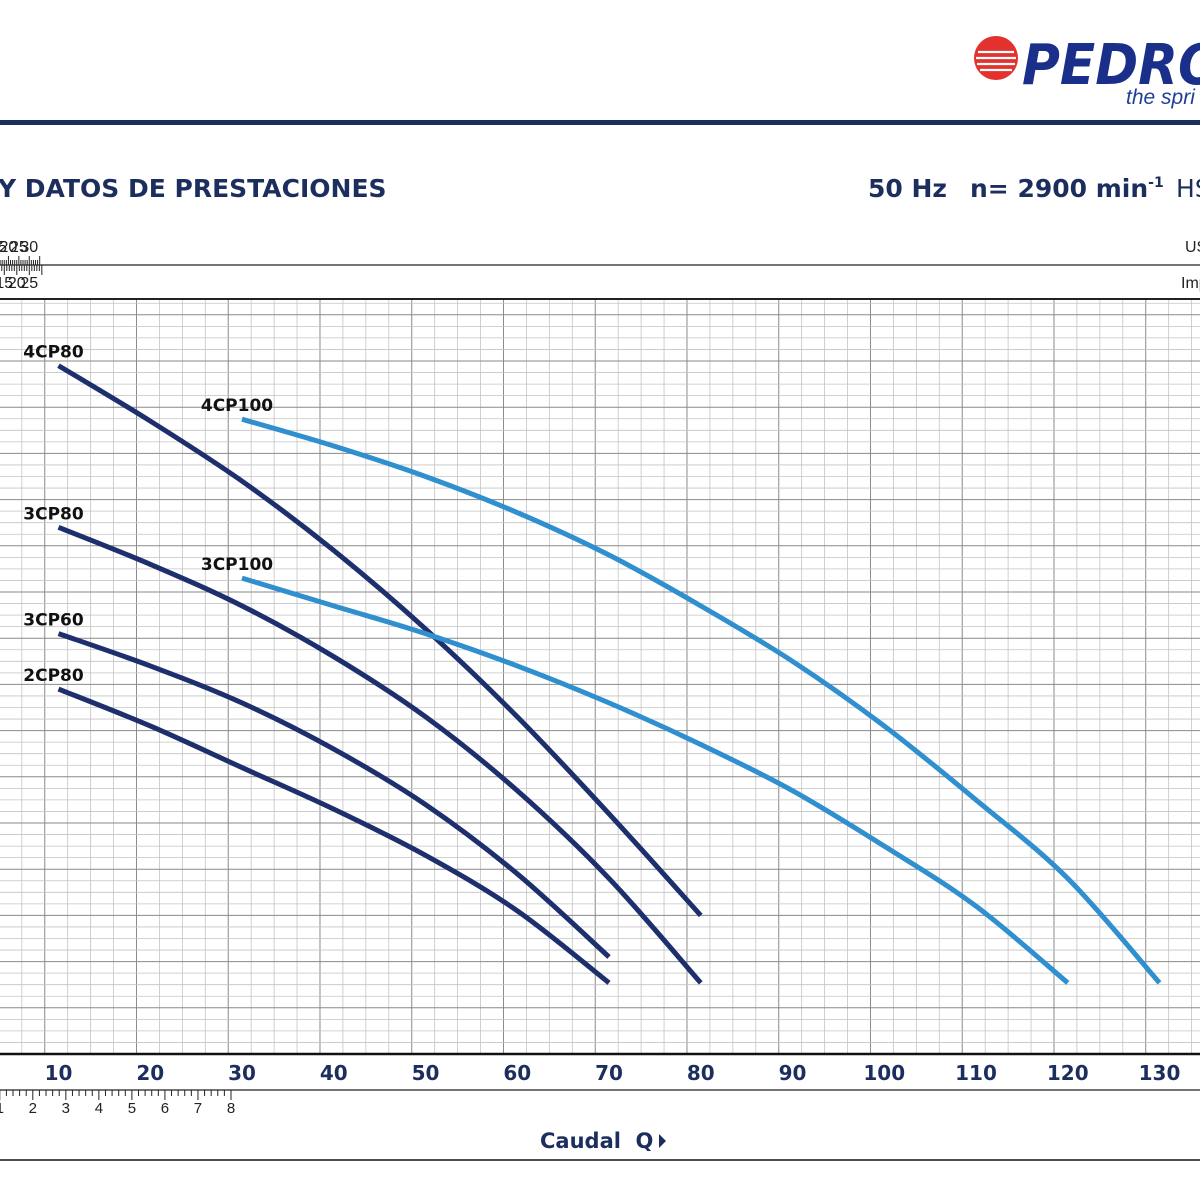 This screenshot has width=1200, height=1200. I want to click on brand-sun-stripes-icon, so click(996, 61).